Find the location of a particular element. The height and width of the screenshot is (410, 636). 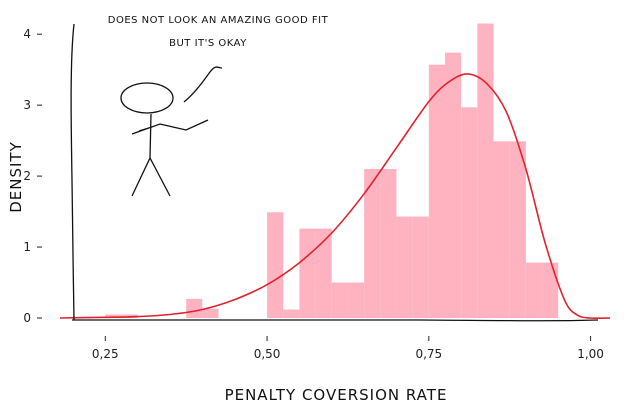

stick-figure-head is located at coordinates (147, 98).